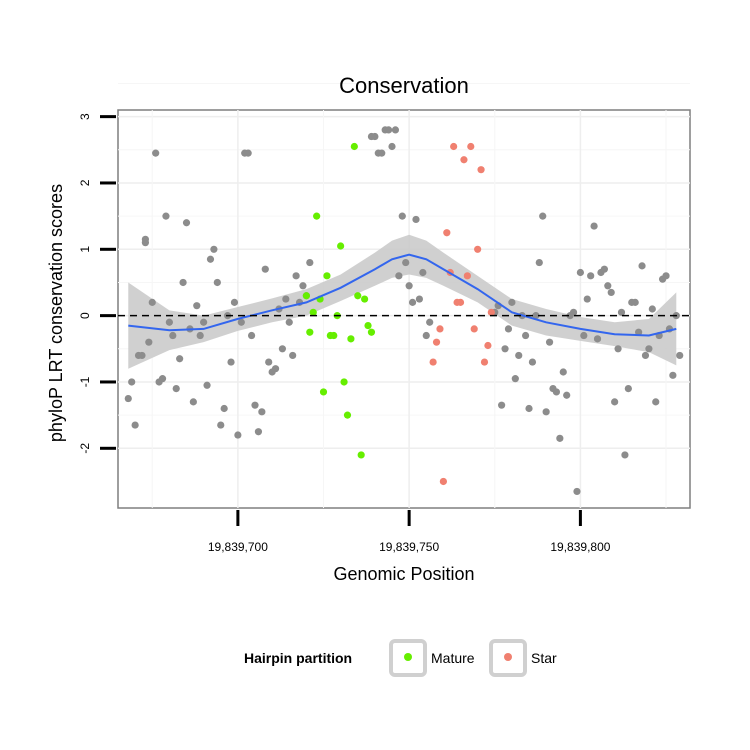 This screenshot has height=750, width=750. I want to click on smooth-line-layer, so click(402, 295).